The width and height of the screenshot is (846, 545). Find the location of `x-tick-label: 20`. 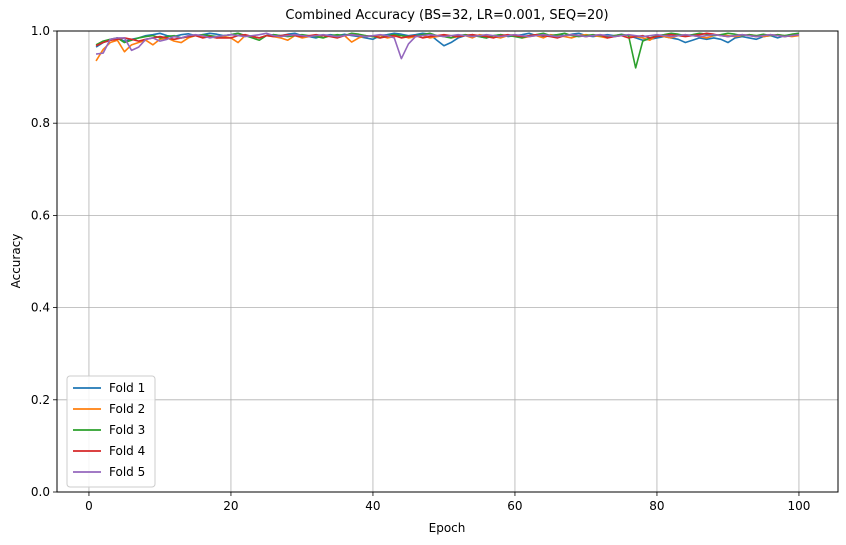

x-tick-label: 20 is located at coordinates (230, 506).